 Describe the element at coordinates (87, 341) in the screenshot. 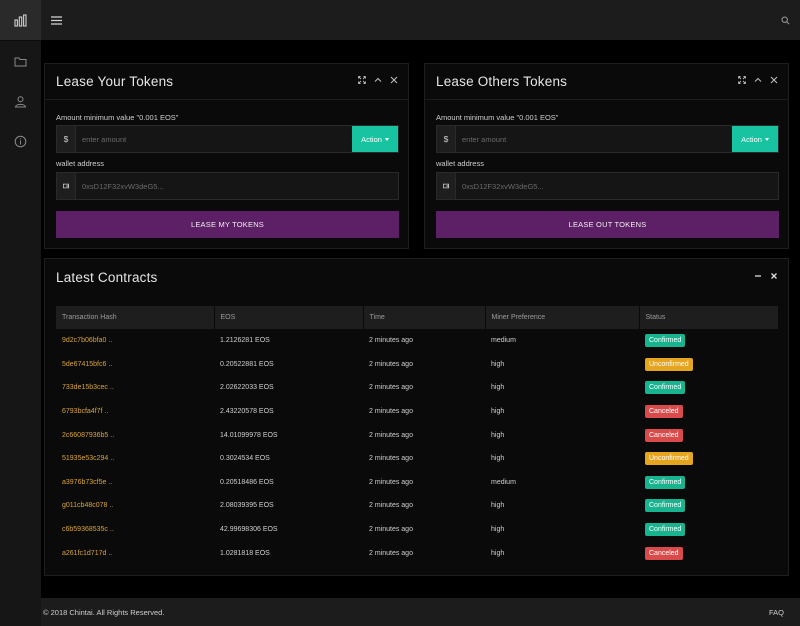

I see `transaction-hash-cell: 9d2c7b06bfa0 ..` at that location.